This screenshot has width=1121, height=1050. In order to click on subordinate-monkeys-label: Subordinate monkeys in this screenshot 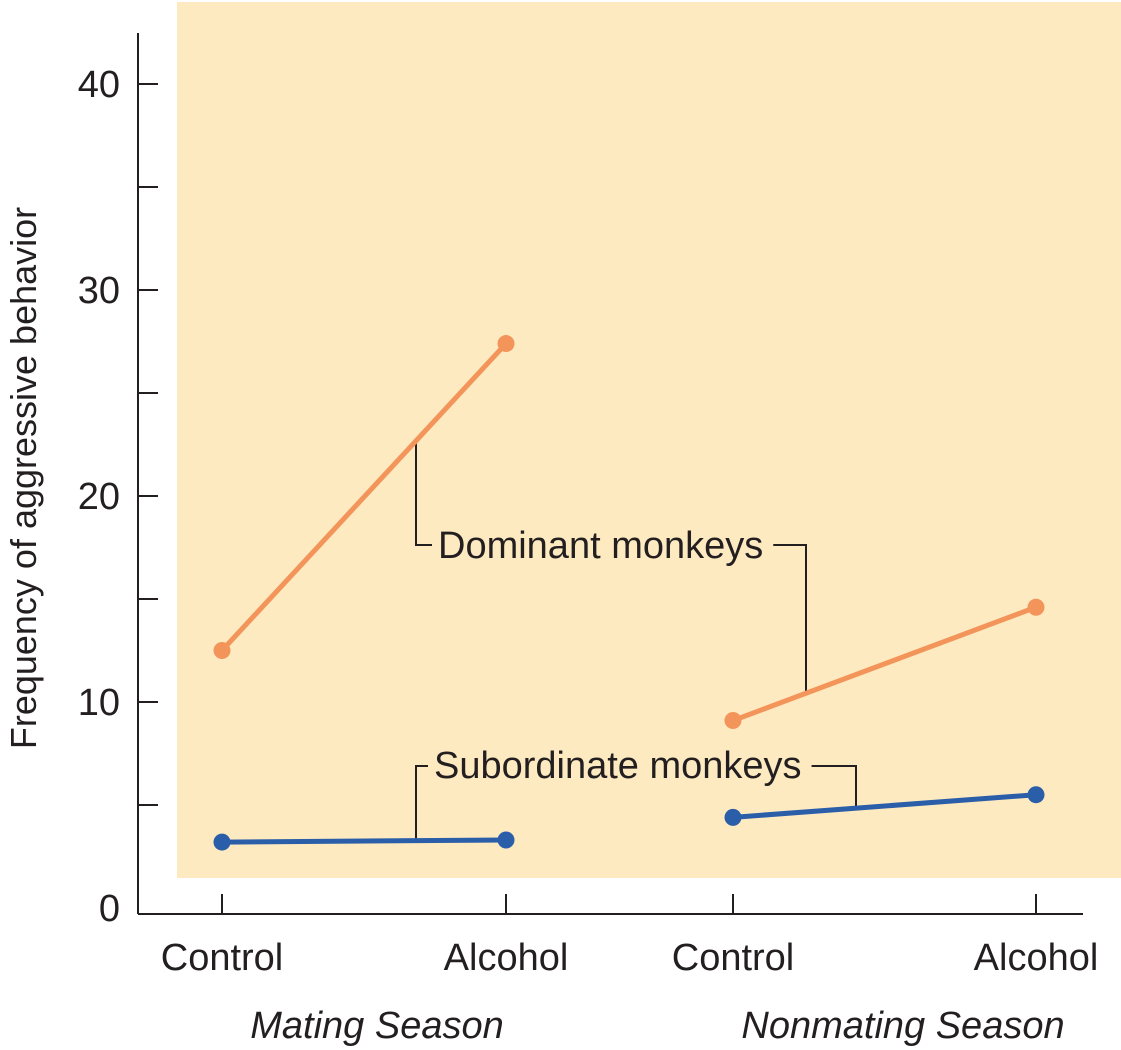, I will do `click(618, 766)`.